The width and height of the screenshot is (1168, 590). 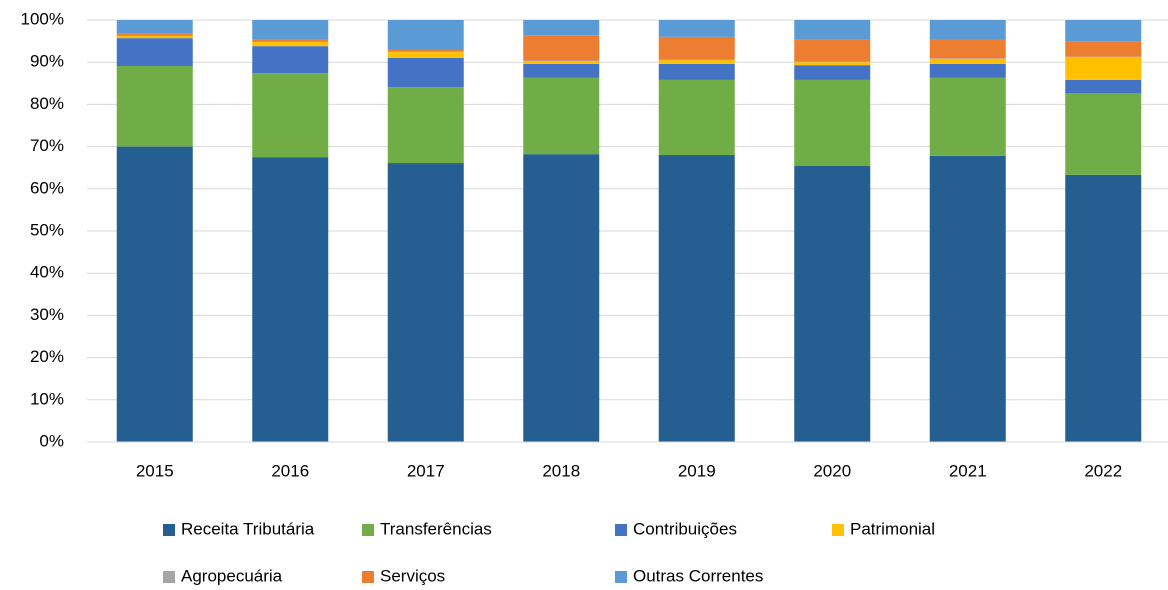 What do you see at coordinates (47, 103) in the screenshot?
I see `y-tick-label: 80%` at bounding box center [47, 103].